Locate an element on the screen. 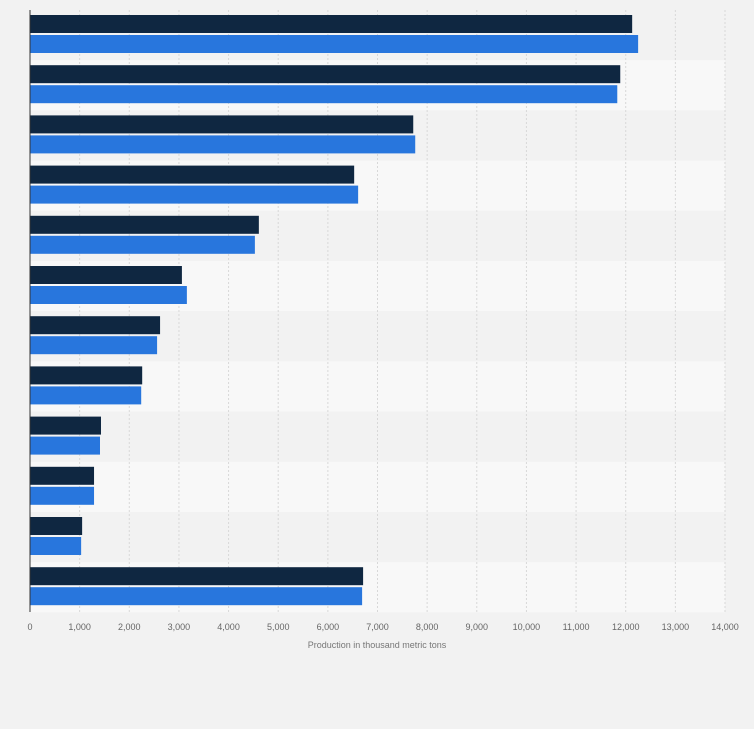 The image size is (754, 729). x-tick-label: 6,000 is located at coordinates (328, 627).